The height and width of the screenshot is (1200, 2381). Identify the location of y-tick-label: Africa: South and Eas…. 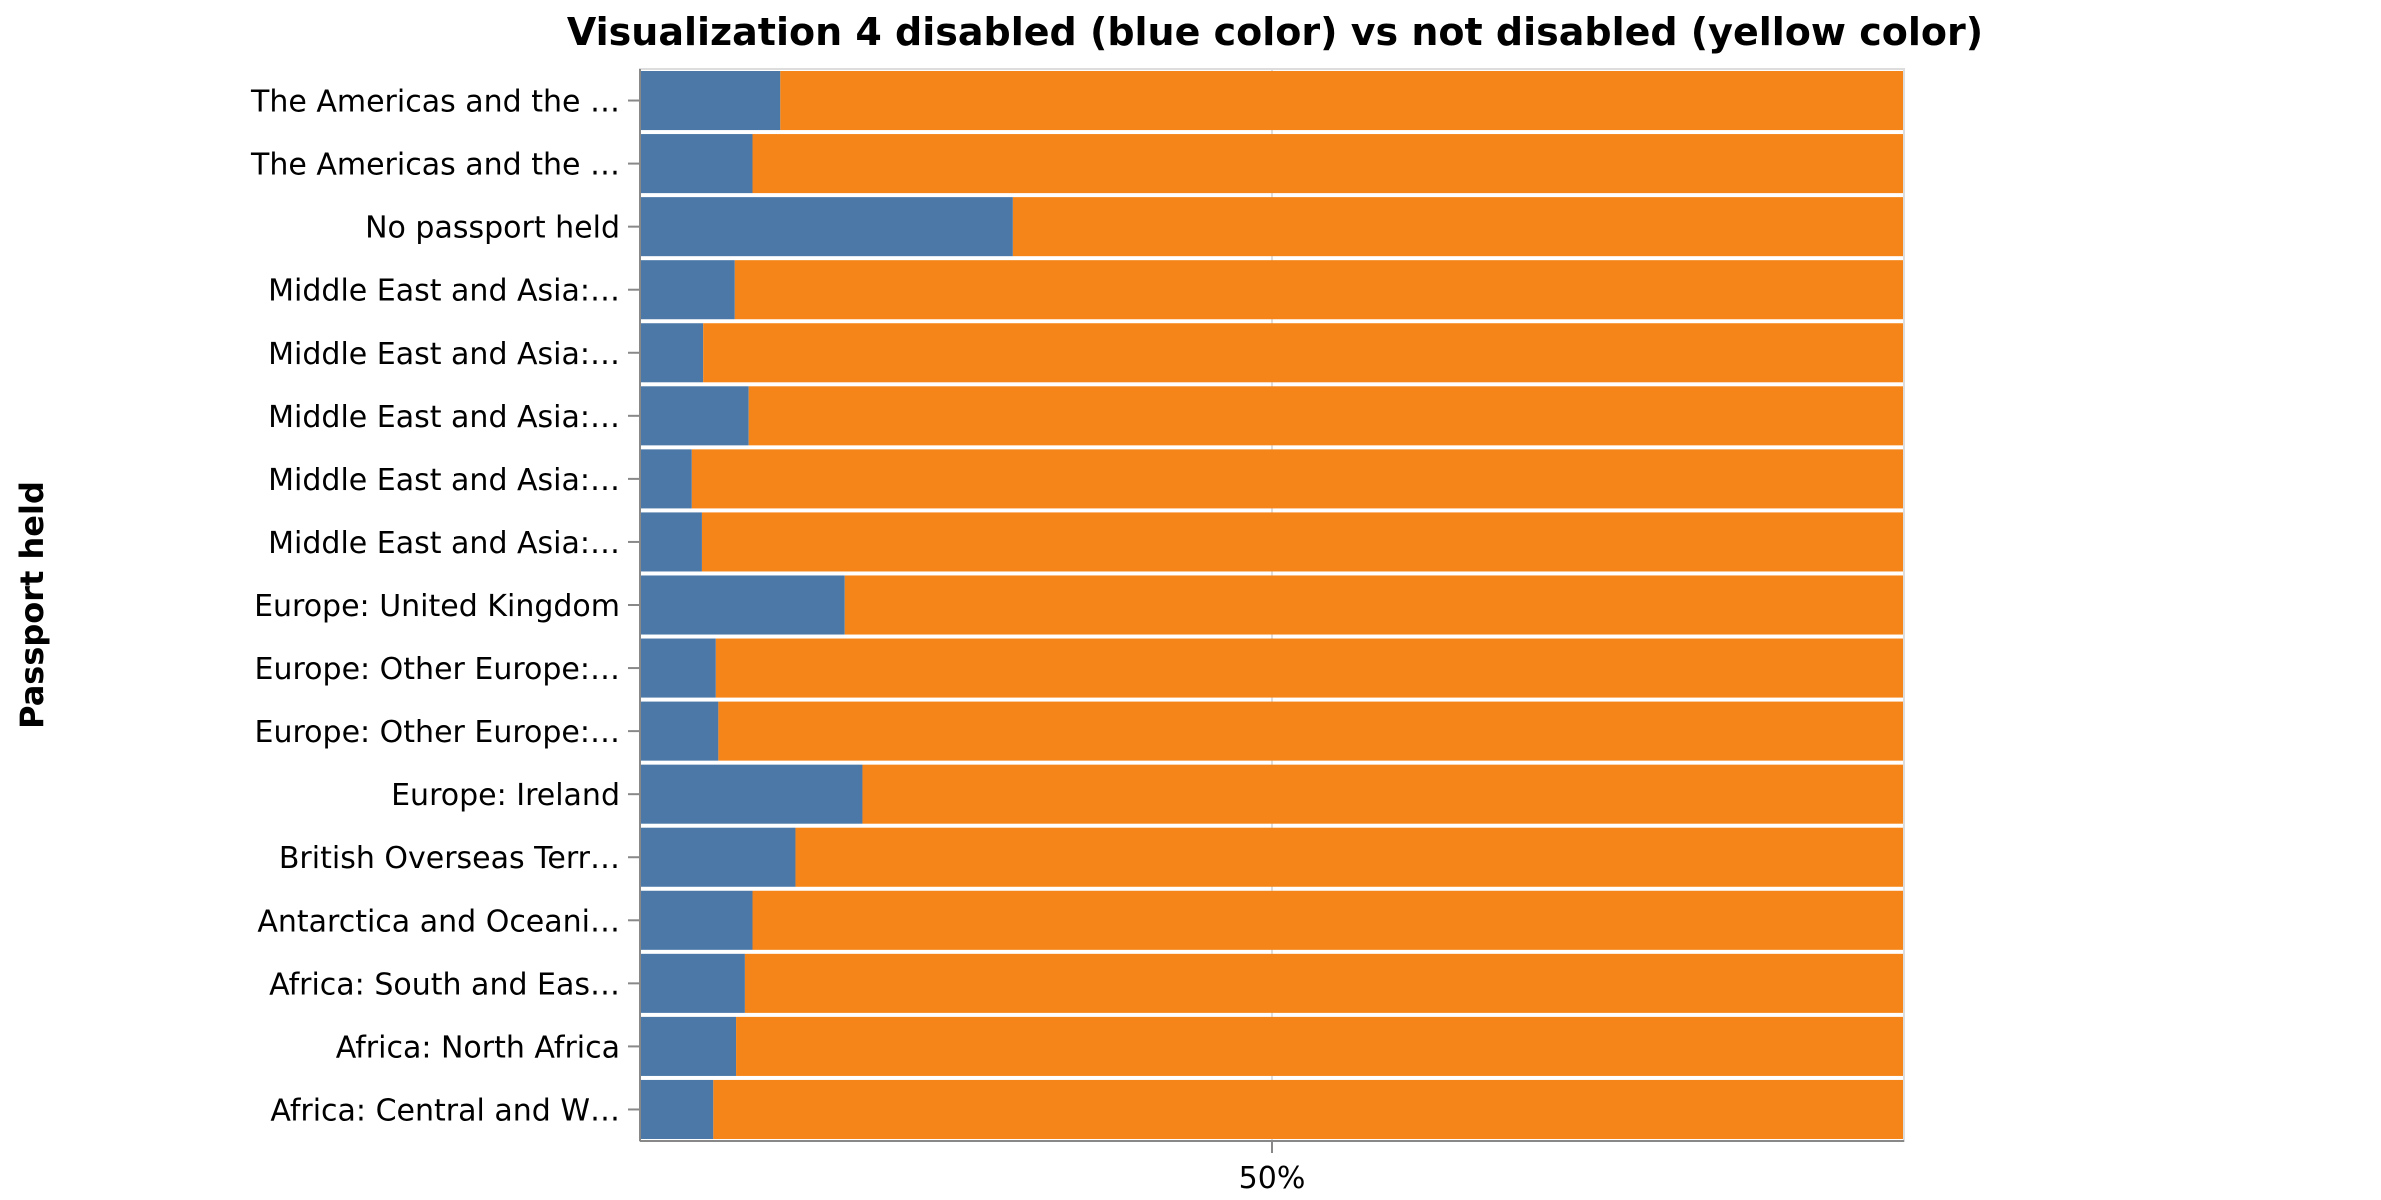
(444, 984).